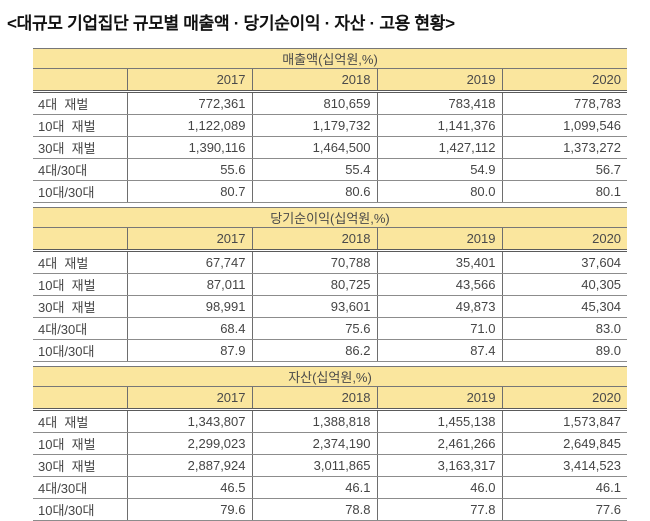  Describe the element at coordinates (439, 509) in the screenshot. I see `value-cell: 77.8` at that location.